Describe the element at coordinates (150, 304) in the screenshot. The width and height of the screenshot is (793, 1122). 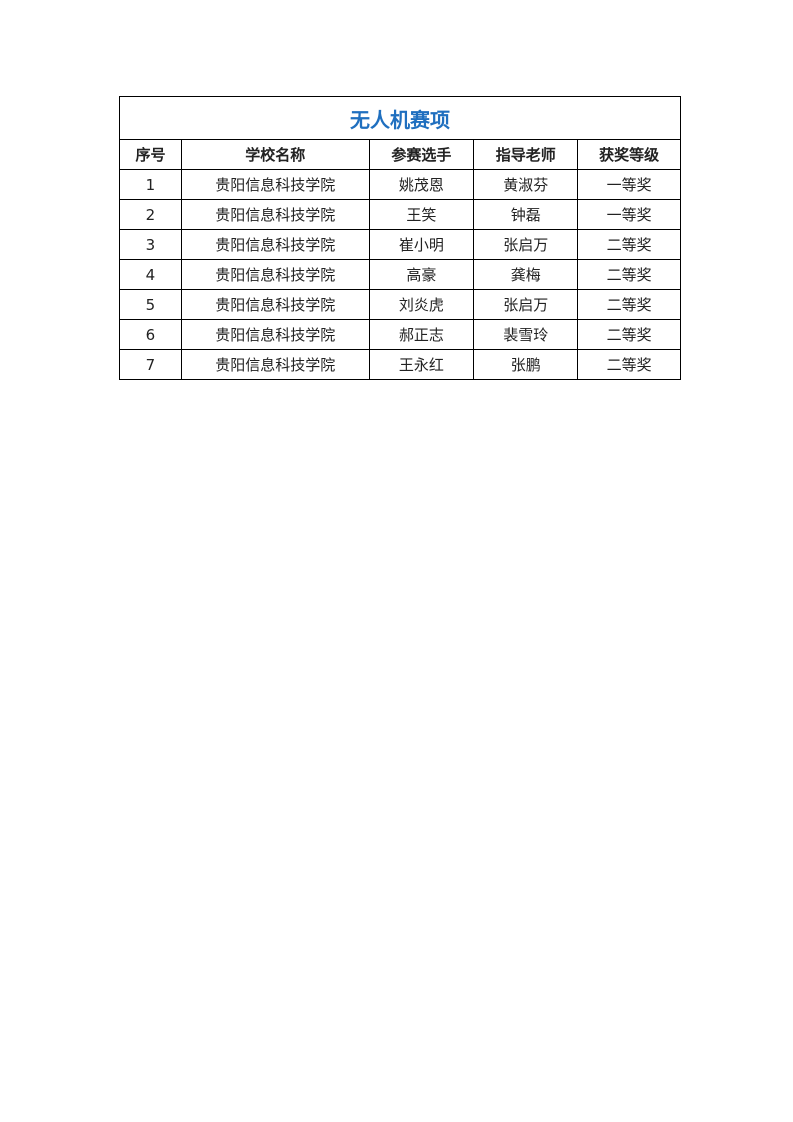
I see `cell-index: 5` at that location.